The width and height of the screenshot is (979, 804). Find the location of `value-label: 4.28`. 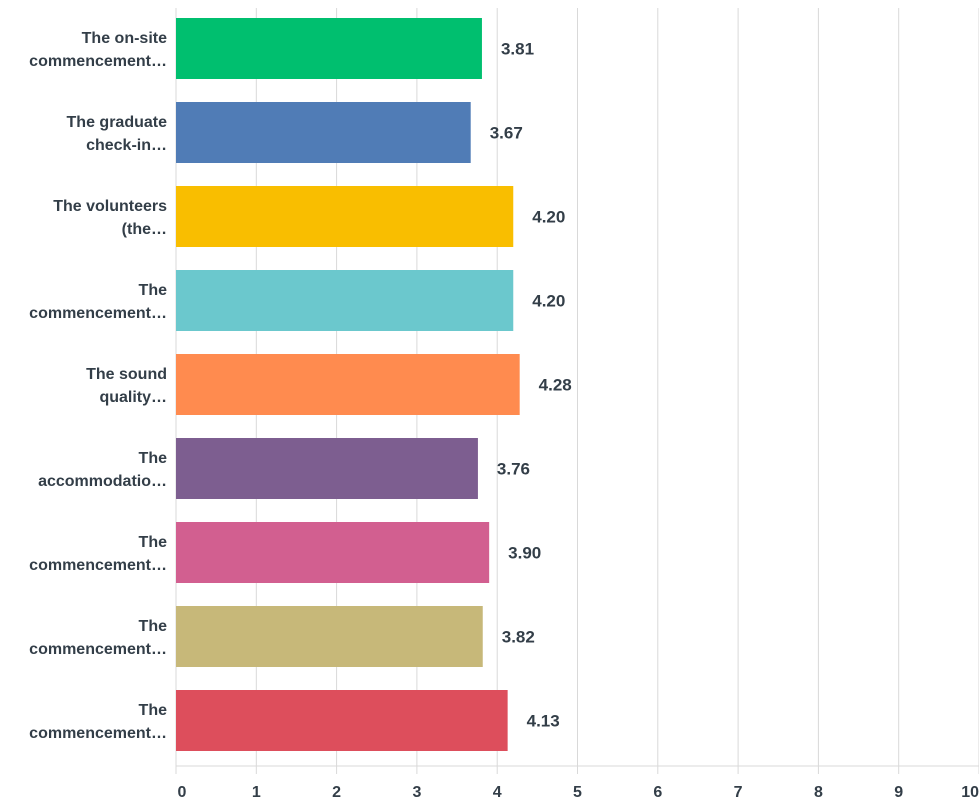

value-label: 4.28 is located at coordinates (555, 385).